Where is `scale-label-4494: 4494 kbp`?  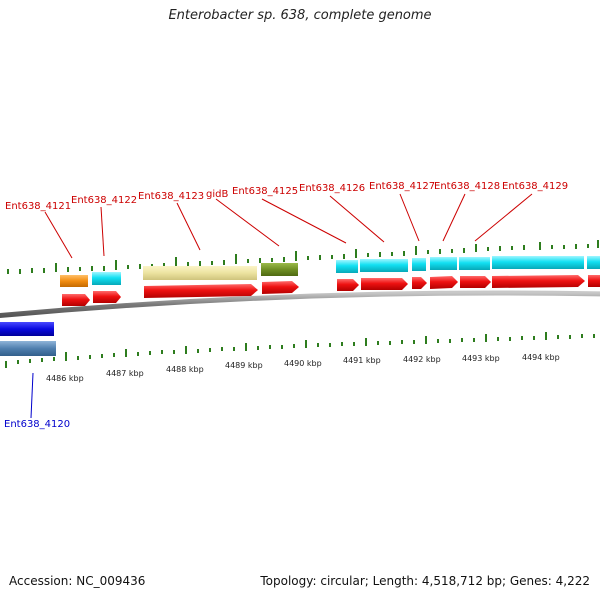 scale-label-4494: 4494 kbp is located at coordinates (541, 357).